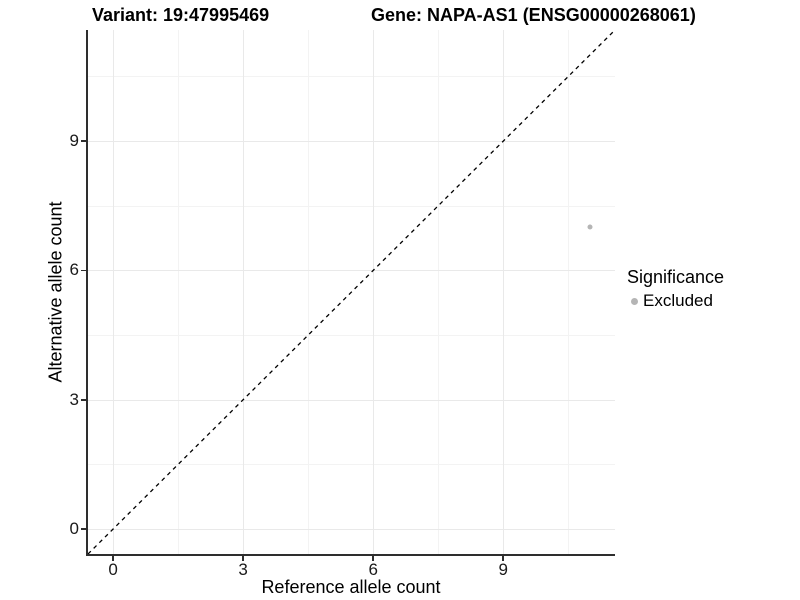 The width and height of the screenshot is (800, 600). Describe the element at coordinates (533, 15) in the screenshot. I see `gene-title: Gene: NAPA-AS1 (ENSG00000268061)` at that location.